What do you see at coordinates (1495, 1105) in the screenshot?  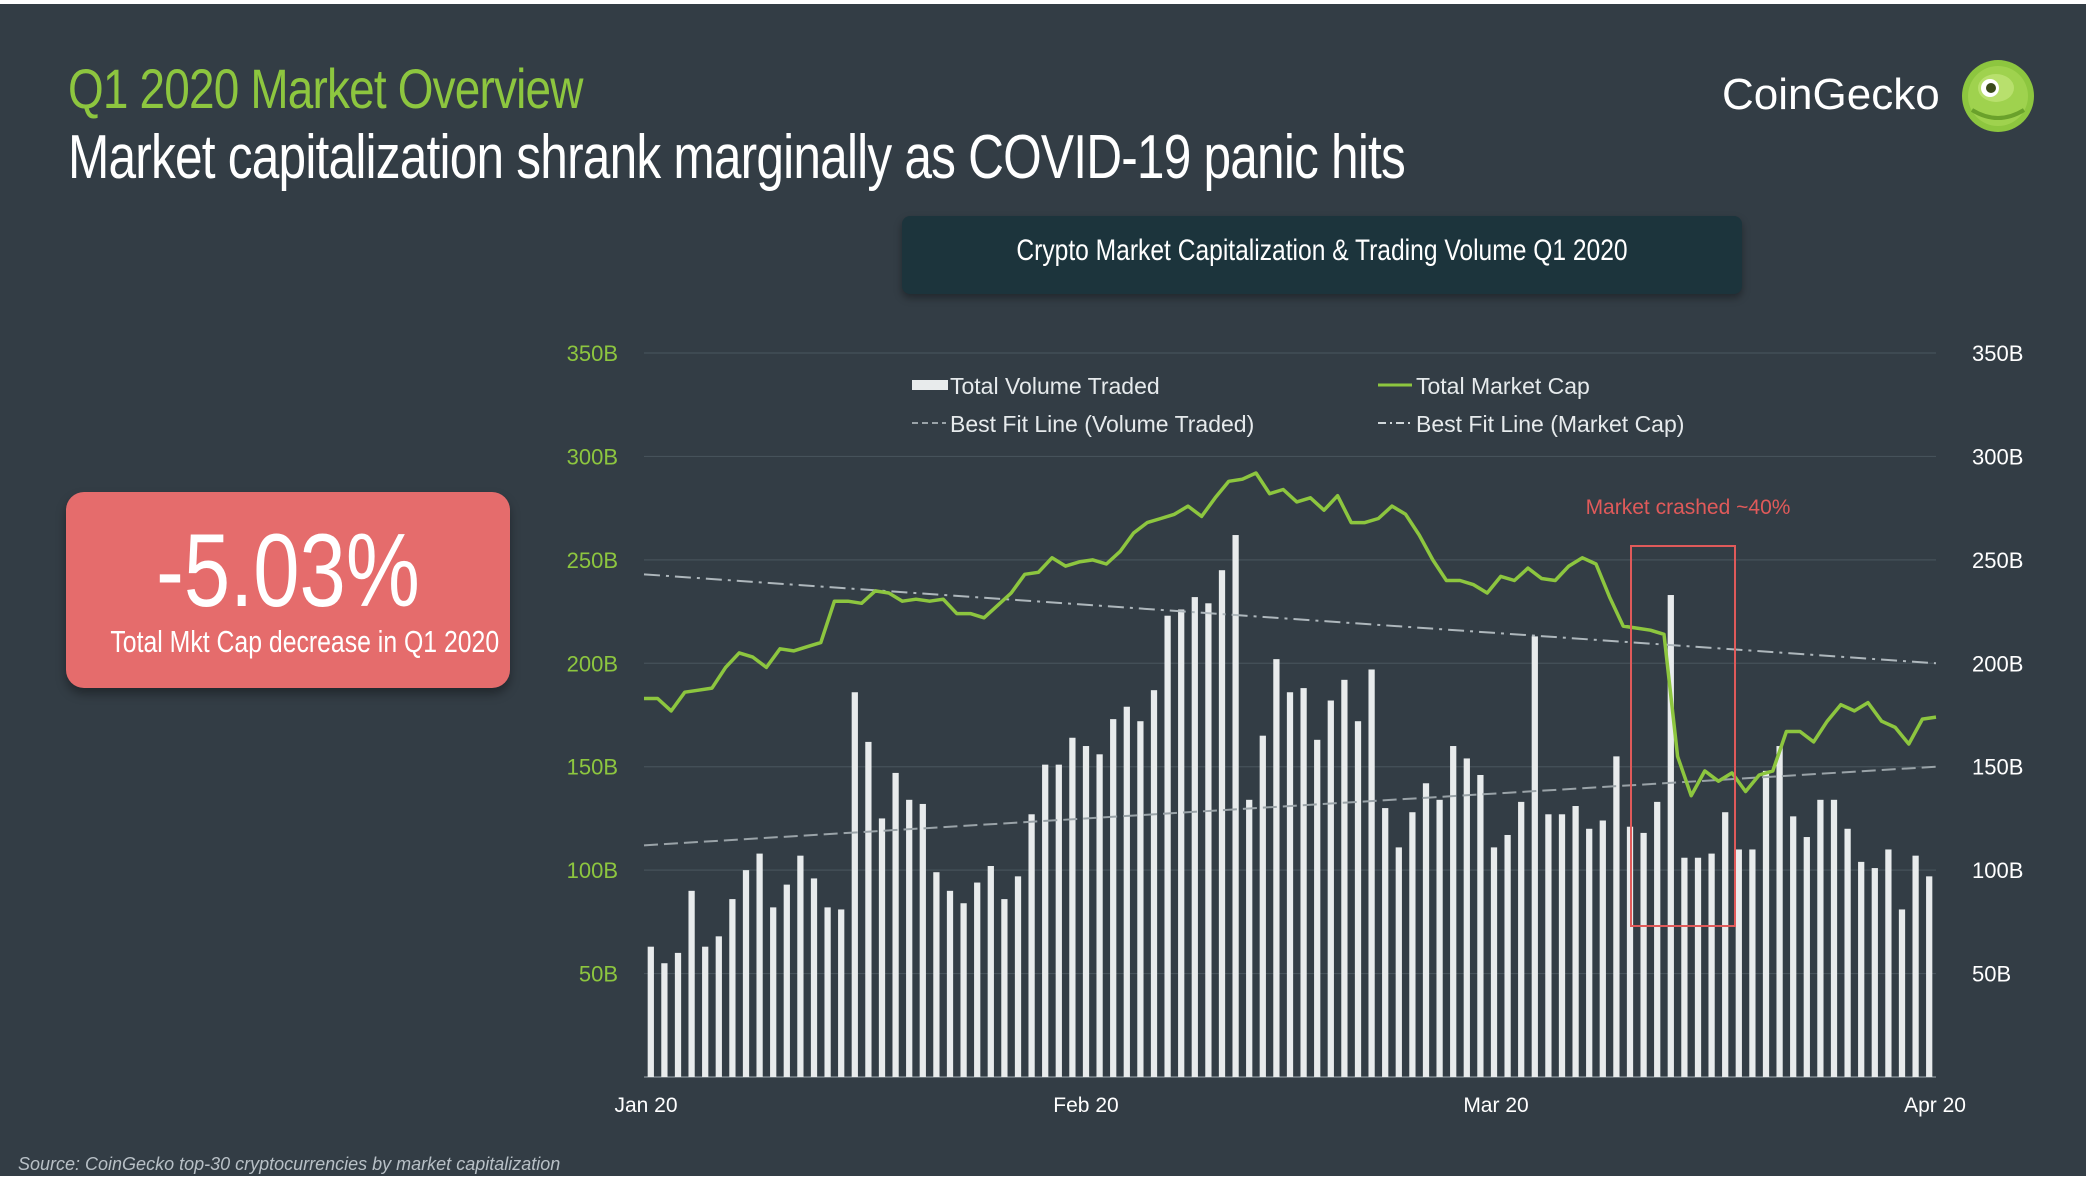 I see `x-tick-label: Mar 20` at bounding box center [1495, 1105].